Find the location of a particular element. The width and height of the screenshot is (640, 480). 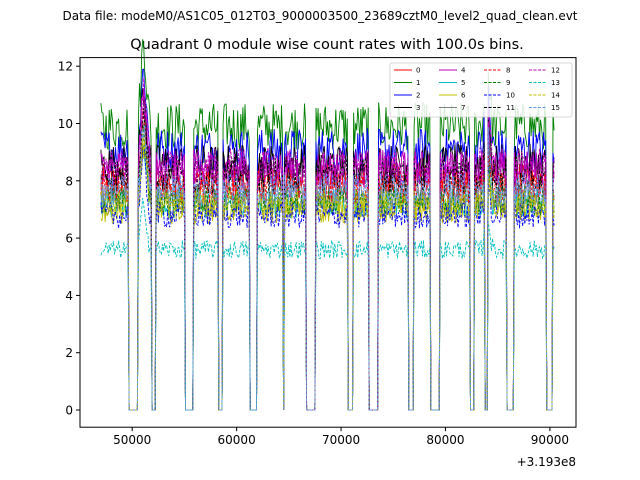

y-tick-label: 6 is located at coordinates (69, 239).